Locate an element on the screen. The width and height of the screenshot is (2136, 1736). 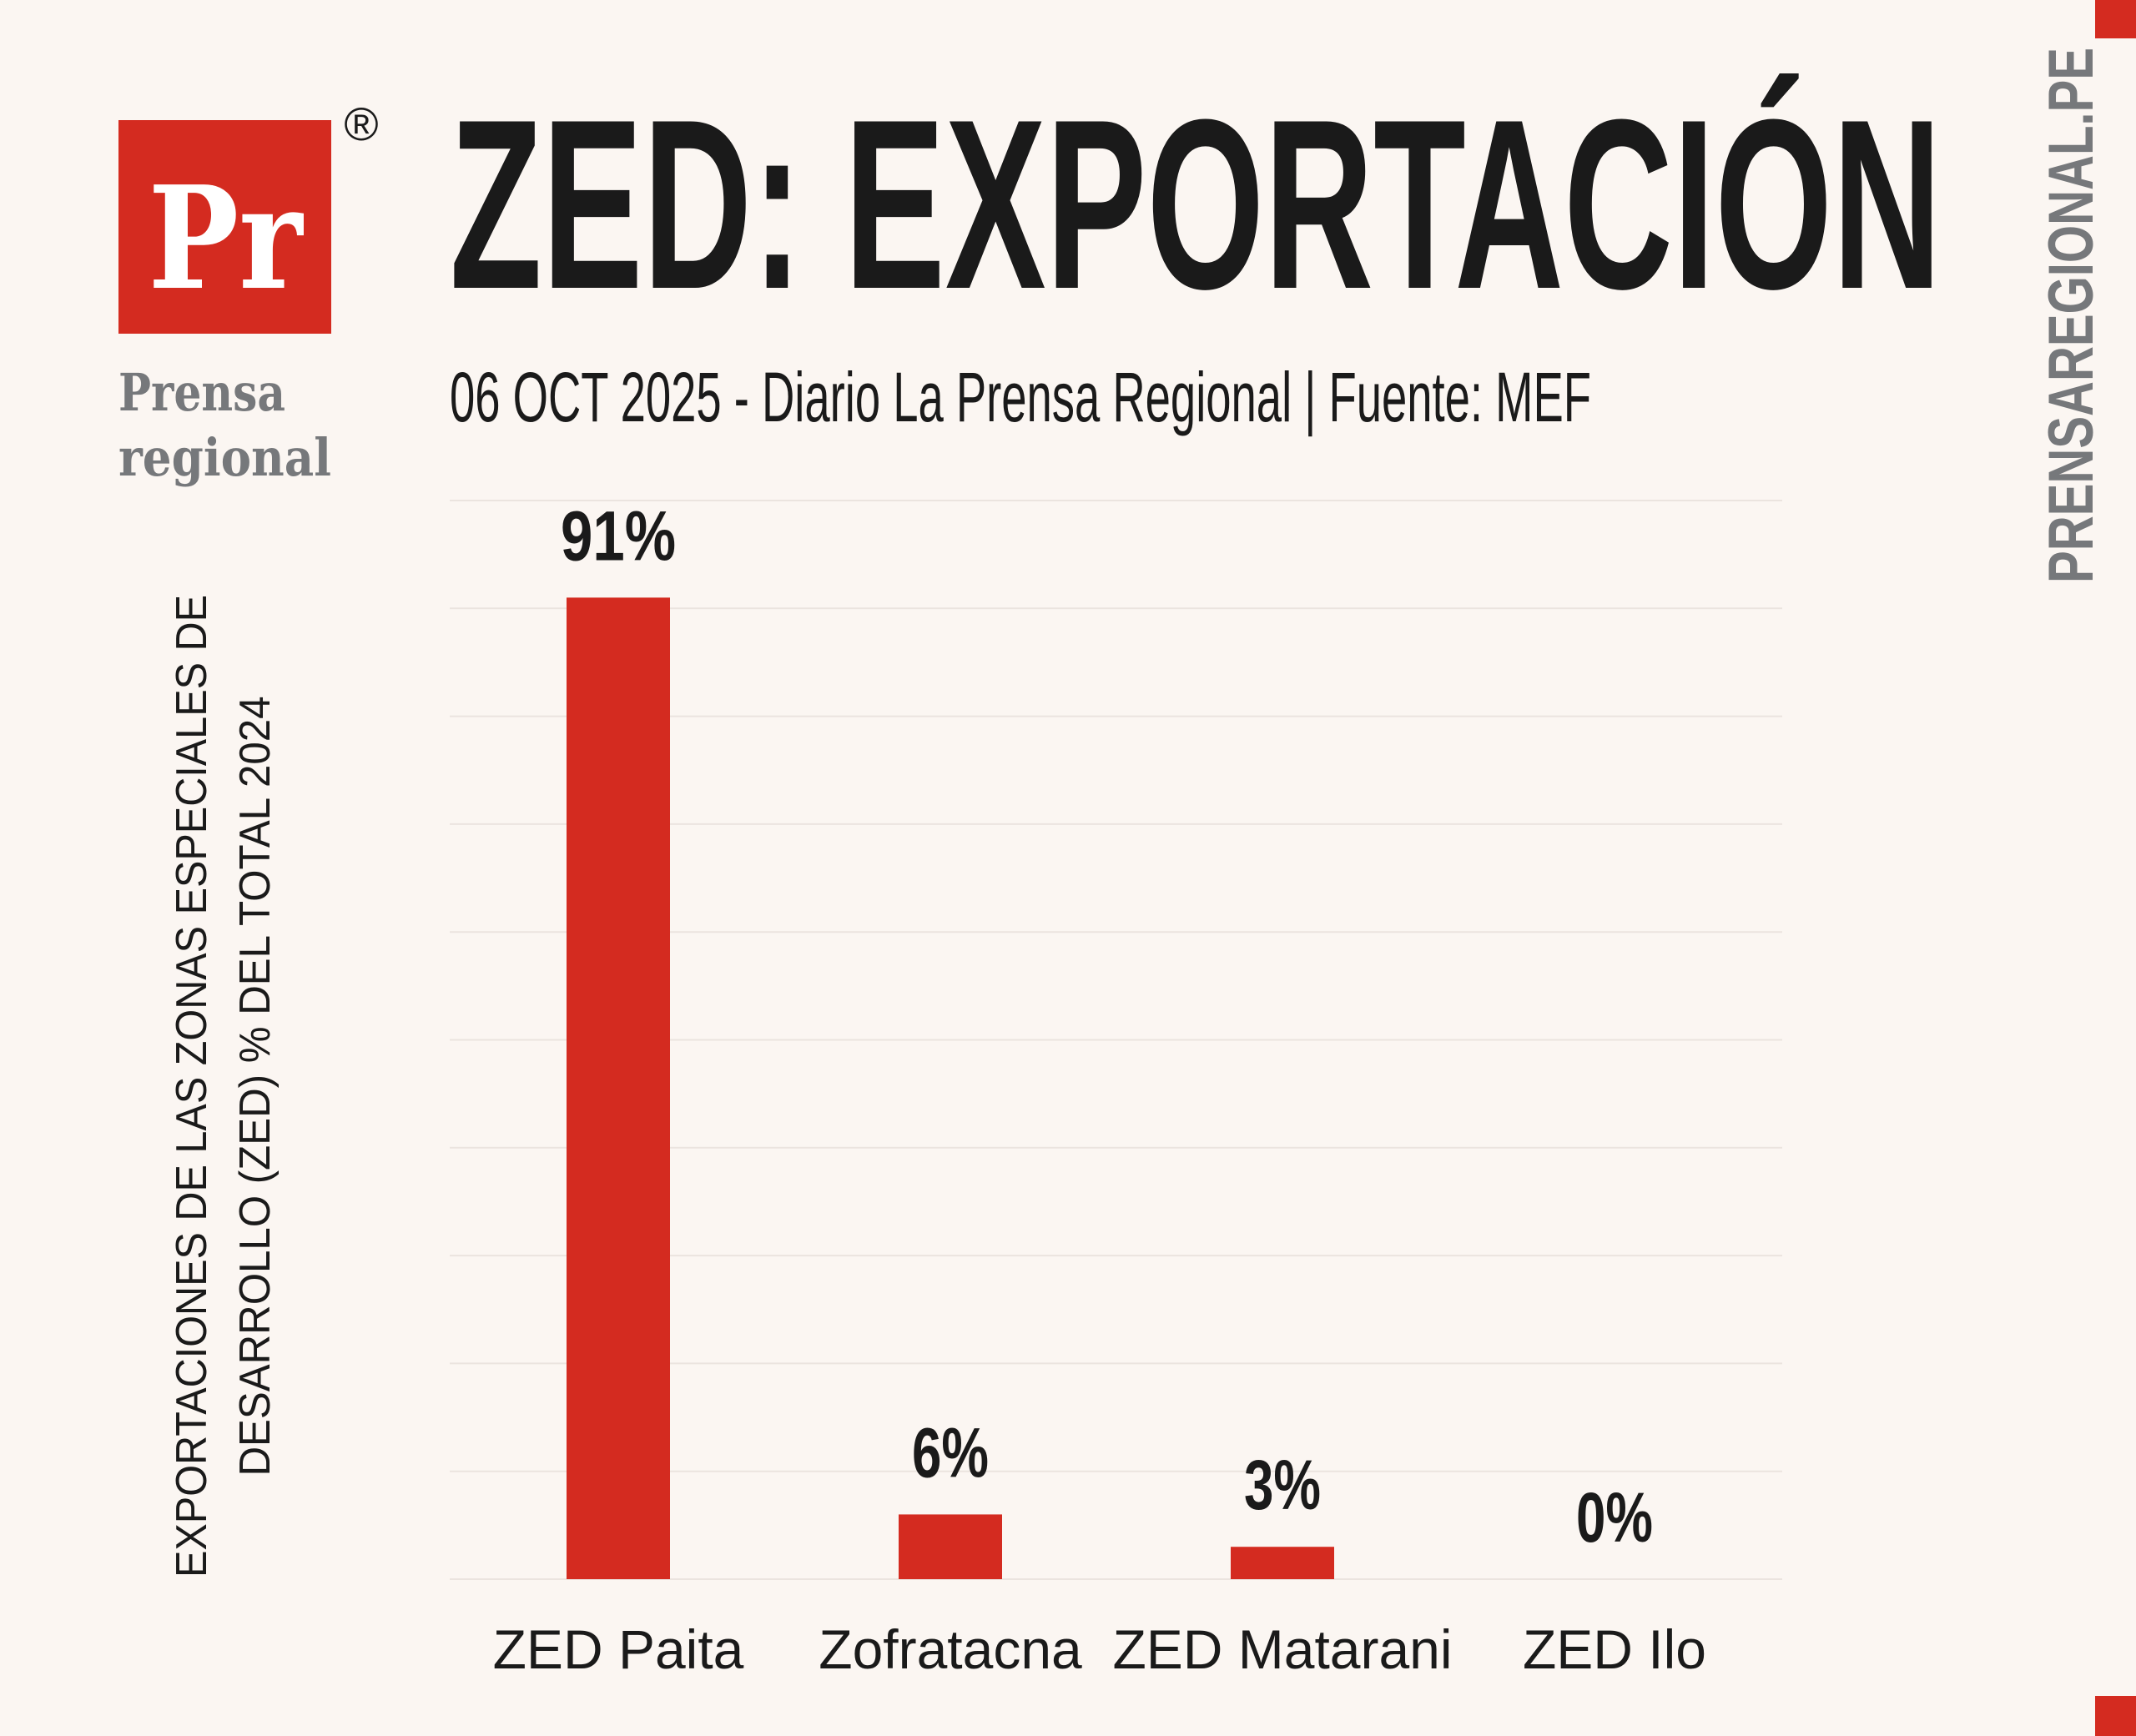
value-label: 0% is located at coordinates (1614, 1517).